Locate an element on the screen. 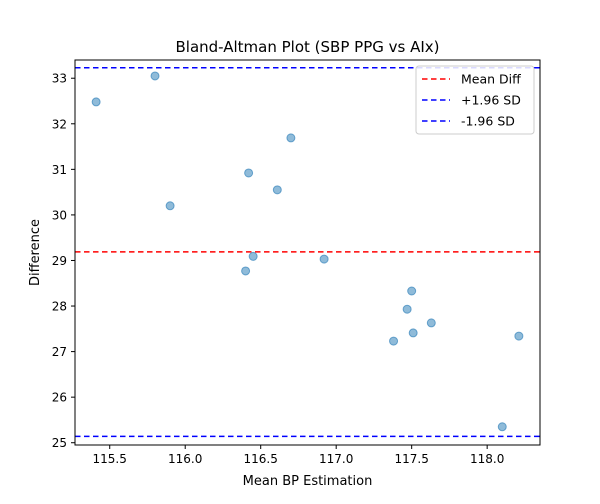 This screenshot has width=600, height=504. y-axis-label: Difference is located at coordinates (35, 252).